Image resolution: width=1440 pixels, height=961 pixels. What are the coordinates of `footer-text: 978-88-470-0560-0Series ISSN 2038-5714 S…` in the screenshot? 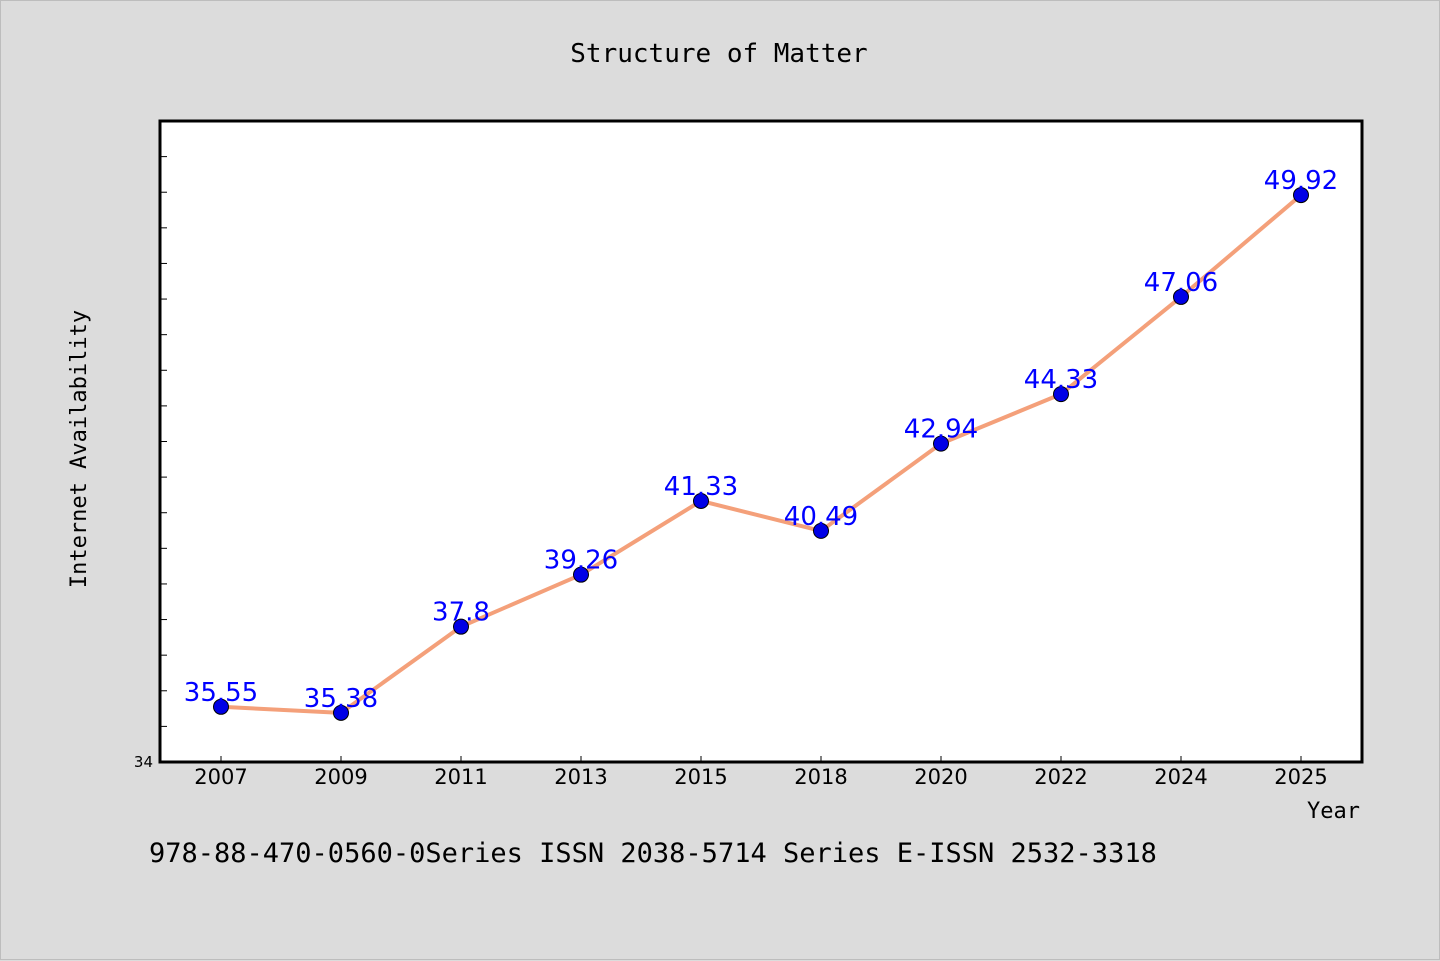 It's located at (653, 853).